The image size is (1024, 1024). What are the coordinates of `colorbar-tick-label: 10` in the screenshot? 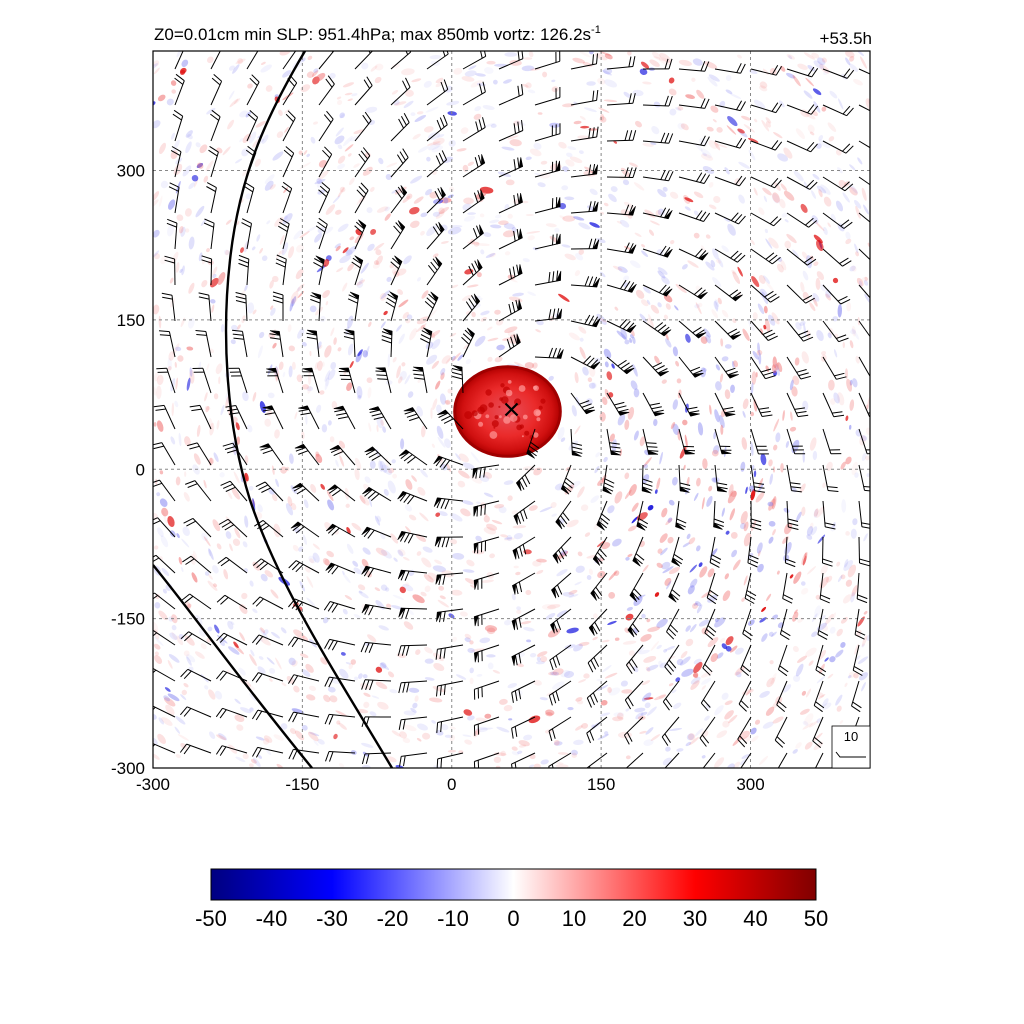 It's located at (574, 918).